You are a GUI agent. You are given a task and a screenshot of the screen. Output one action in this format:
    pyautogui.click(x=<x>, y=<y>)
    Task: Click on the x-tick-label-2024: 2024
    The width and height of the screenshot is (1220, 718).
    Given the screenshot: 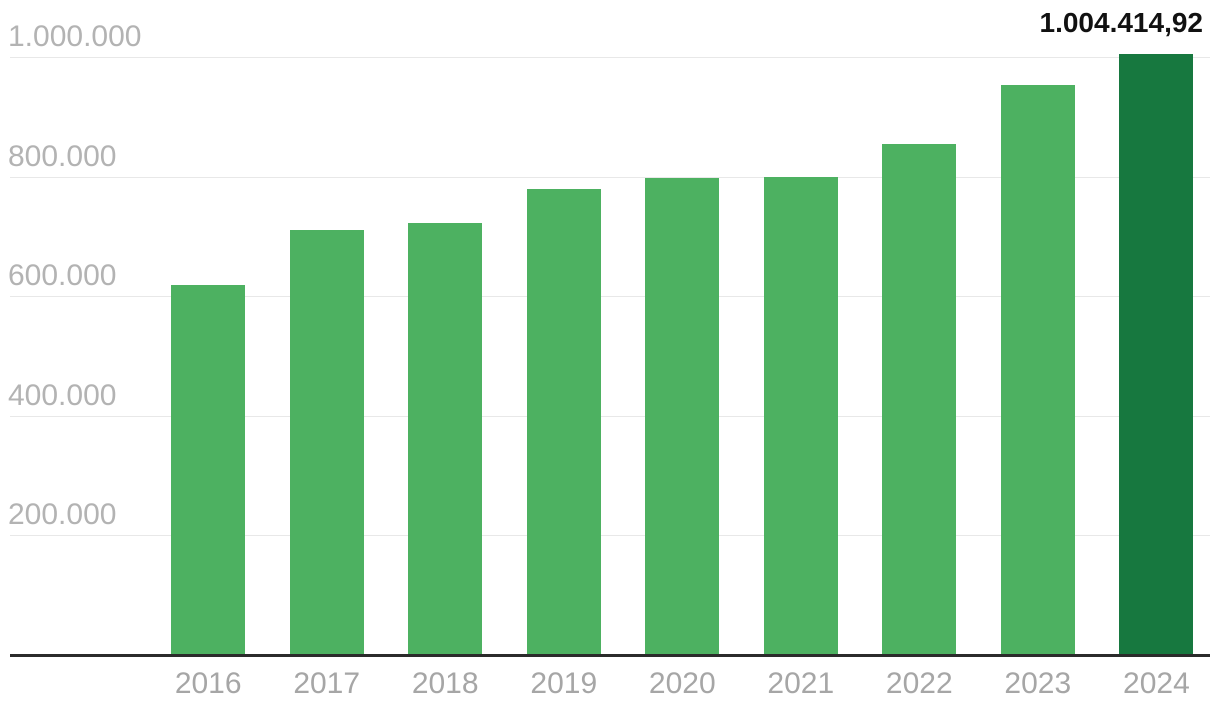 What is the action you would take?
    pyautogui.click(x=1156, y=683)
    